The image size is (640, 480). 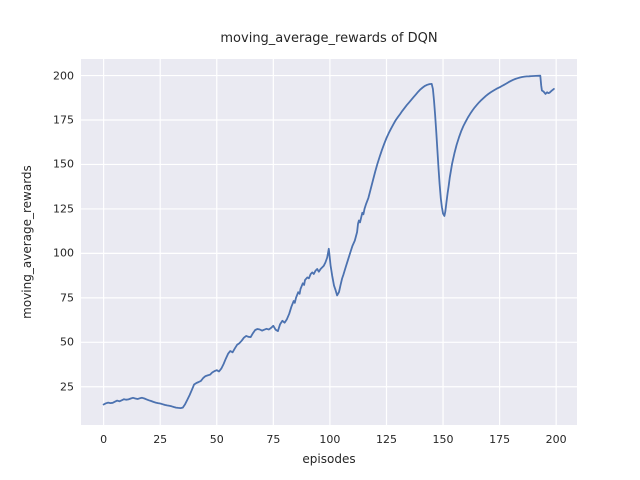 What do you see at coordinates (443, 439) in the screenshot?
I see `x-tick-label: 150` at bounding box center [443, 439].